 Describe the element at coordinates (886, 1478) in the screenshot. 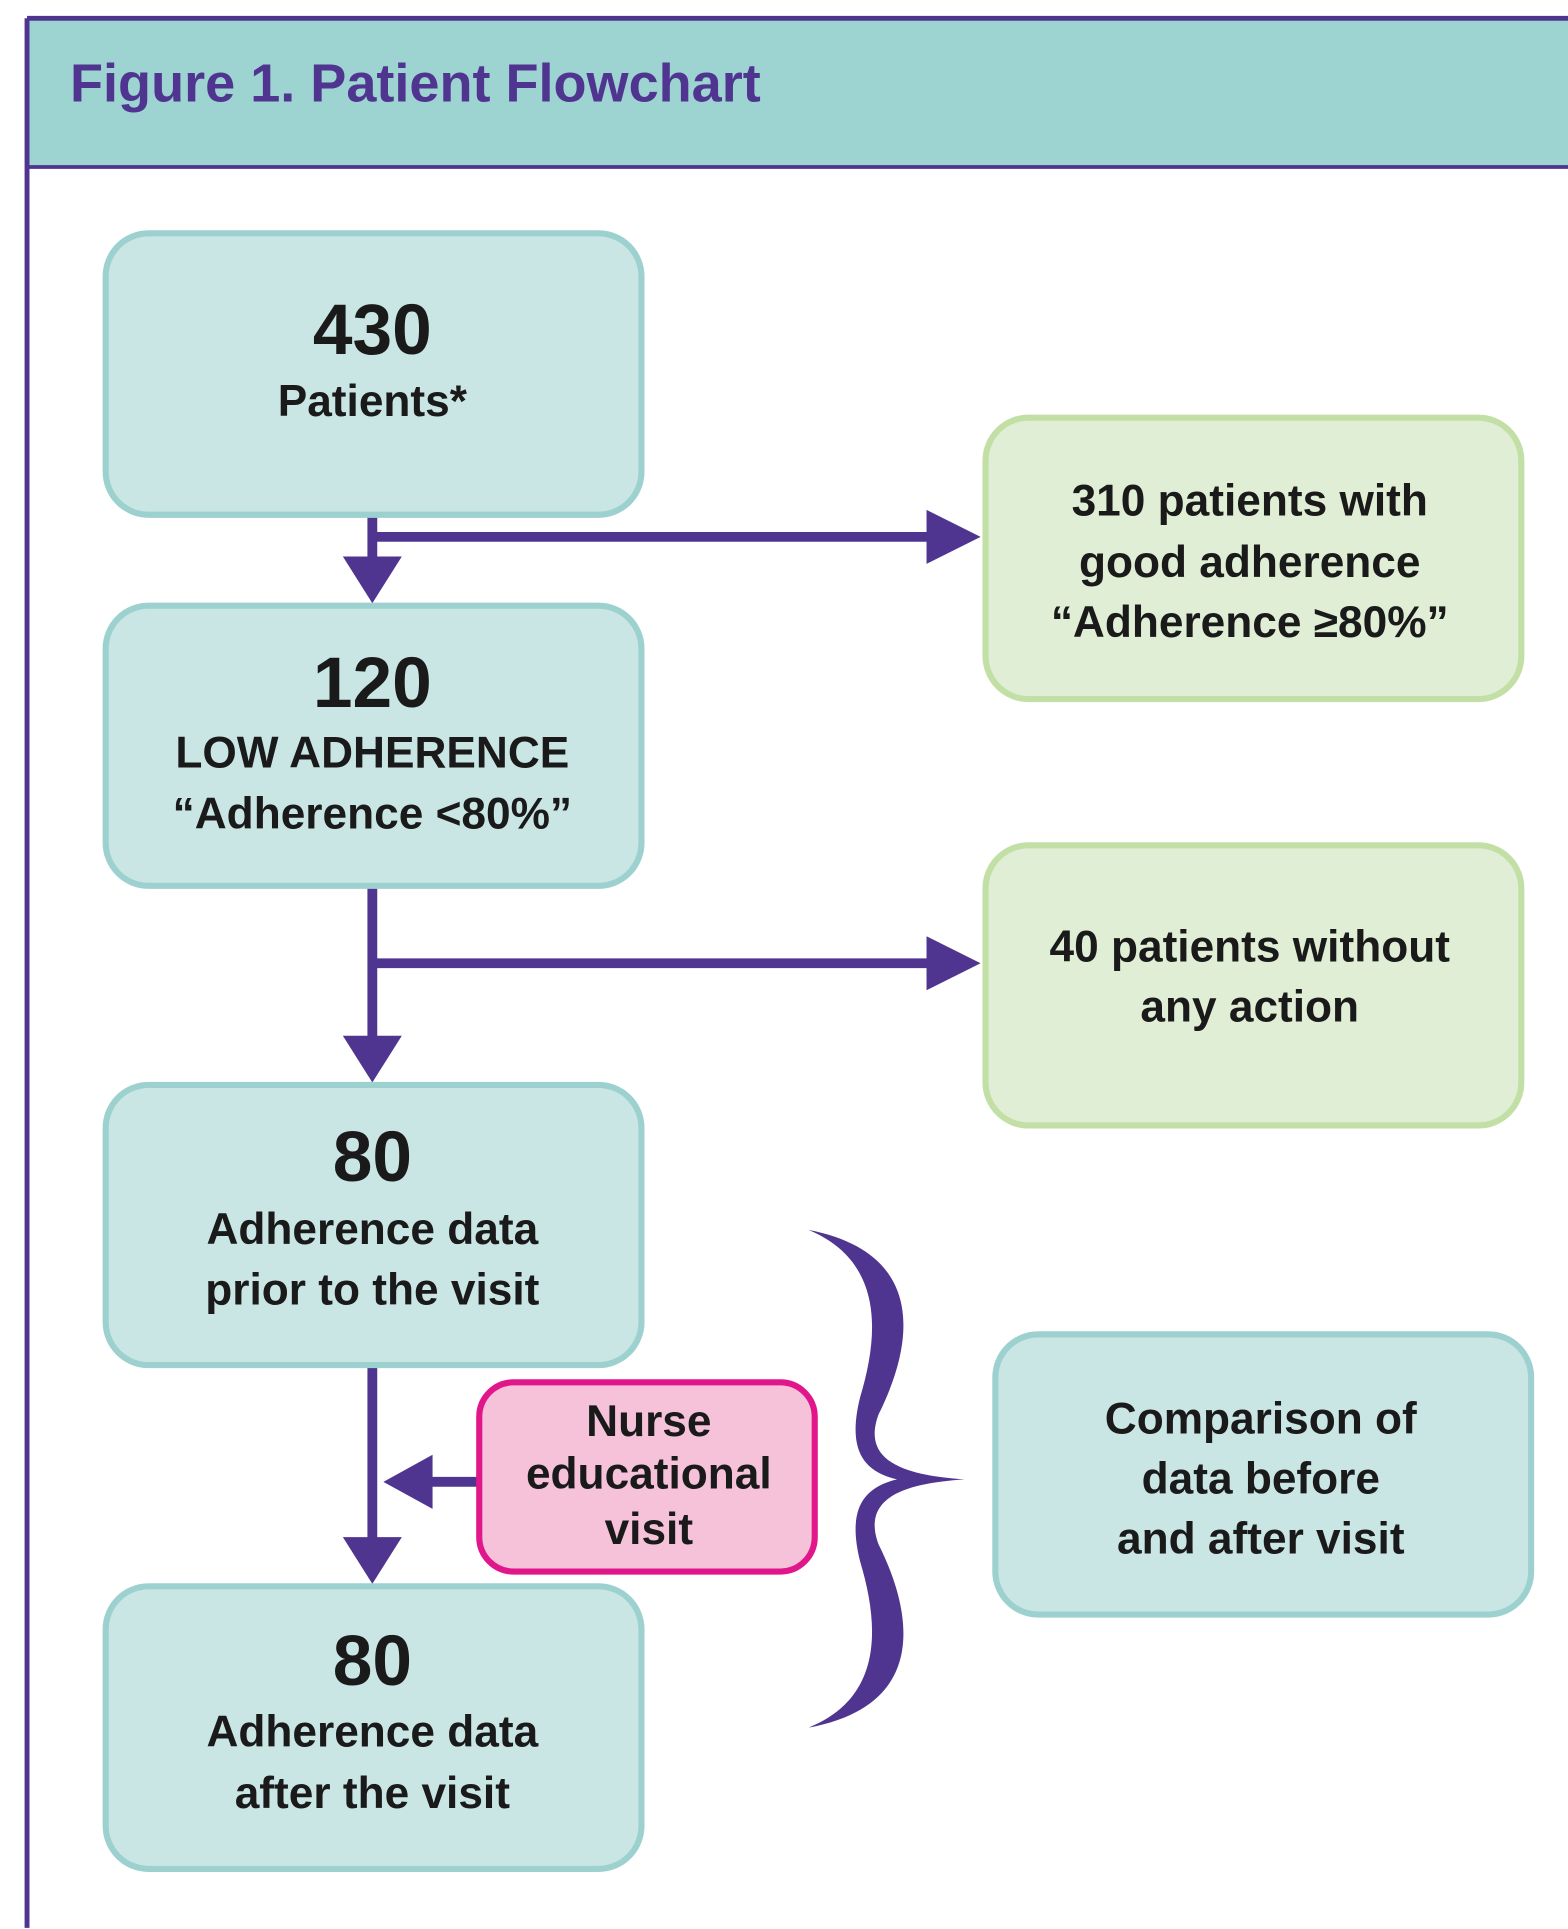

I see `brace` at that location.